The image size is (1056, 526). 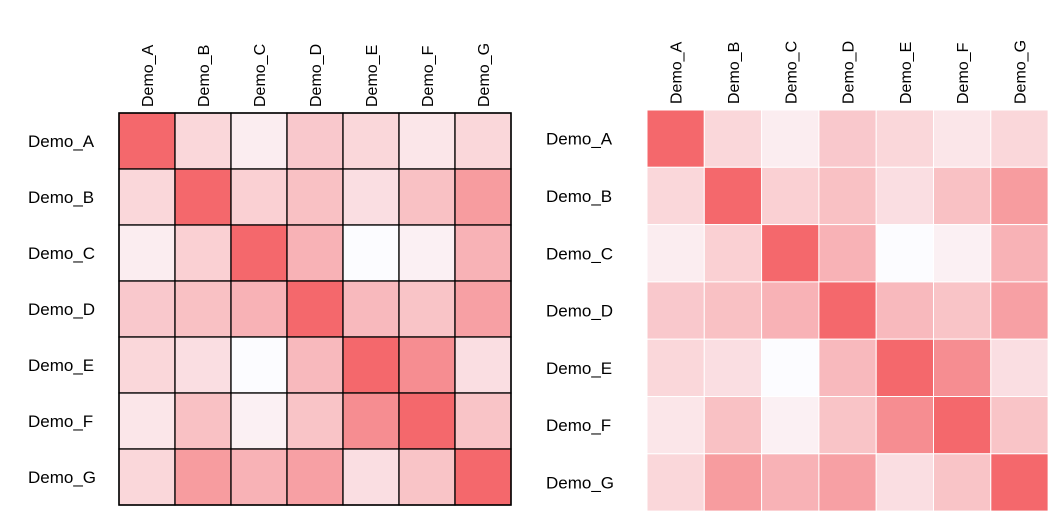 What do you see at coordinates (428, 76) in the screenshot?
I see `column-label: Demo_F` at bounding box center [428, 76].